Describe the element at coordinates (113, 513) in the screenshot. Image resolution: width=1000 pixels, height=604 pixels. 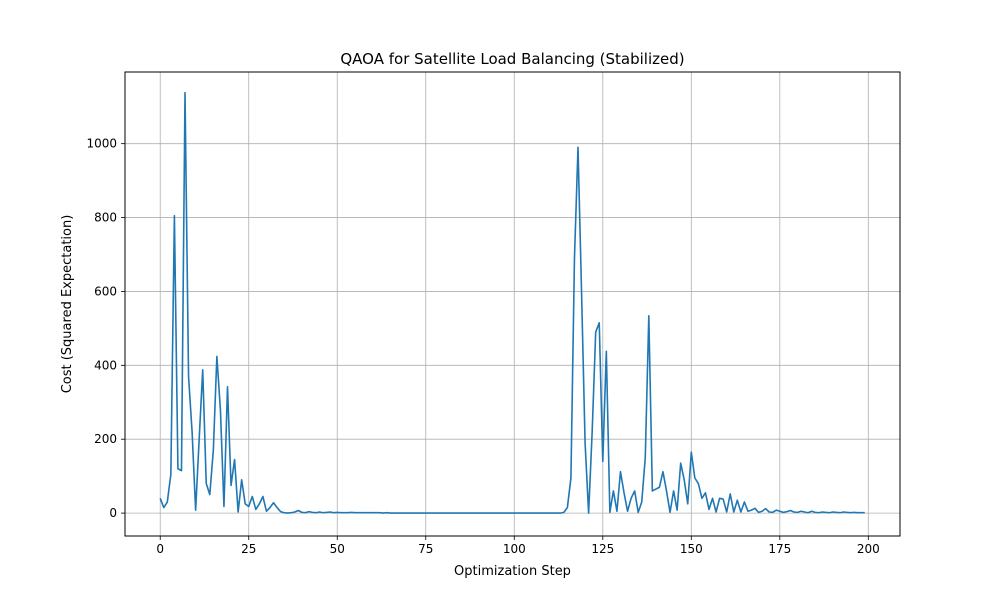
I see `y-tick-label: 0` at that location.